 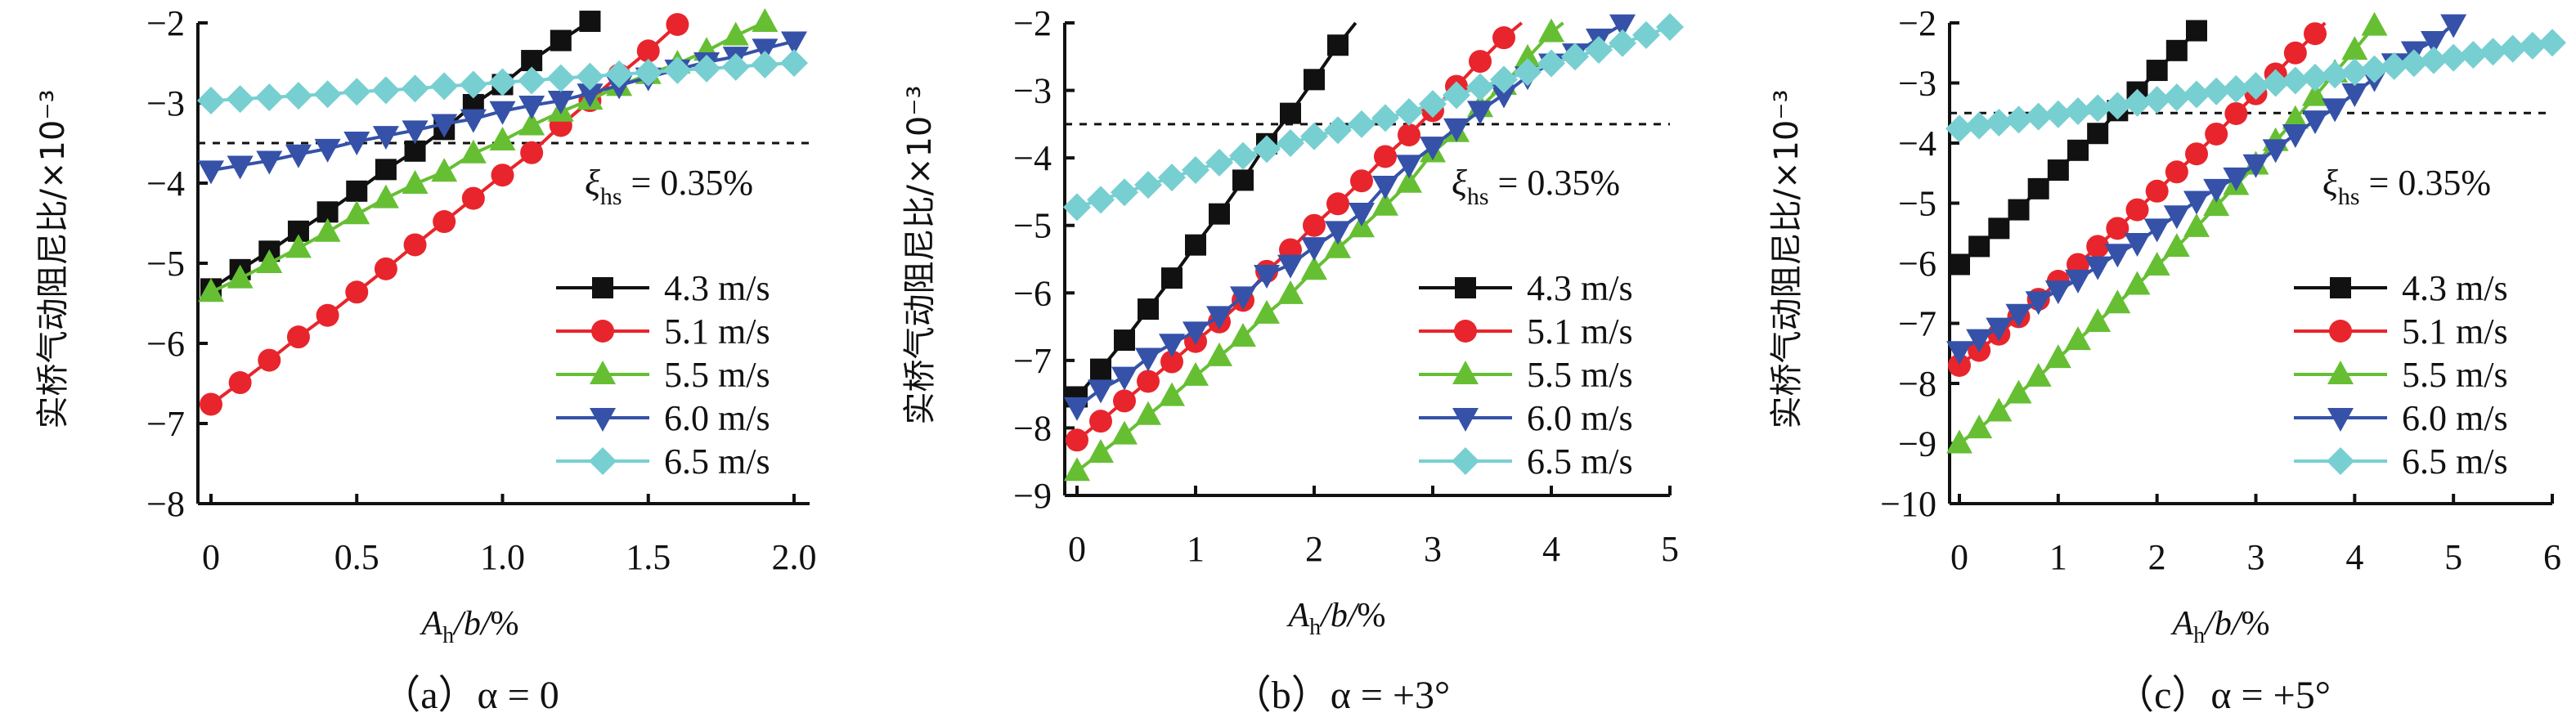 I want to click on y-tick-label: −6, so click(x=165, y=344).